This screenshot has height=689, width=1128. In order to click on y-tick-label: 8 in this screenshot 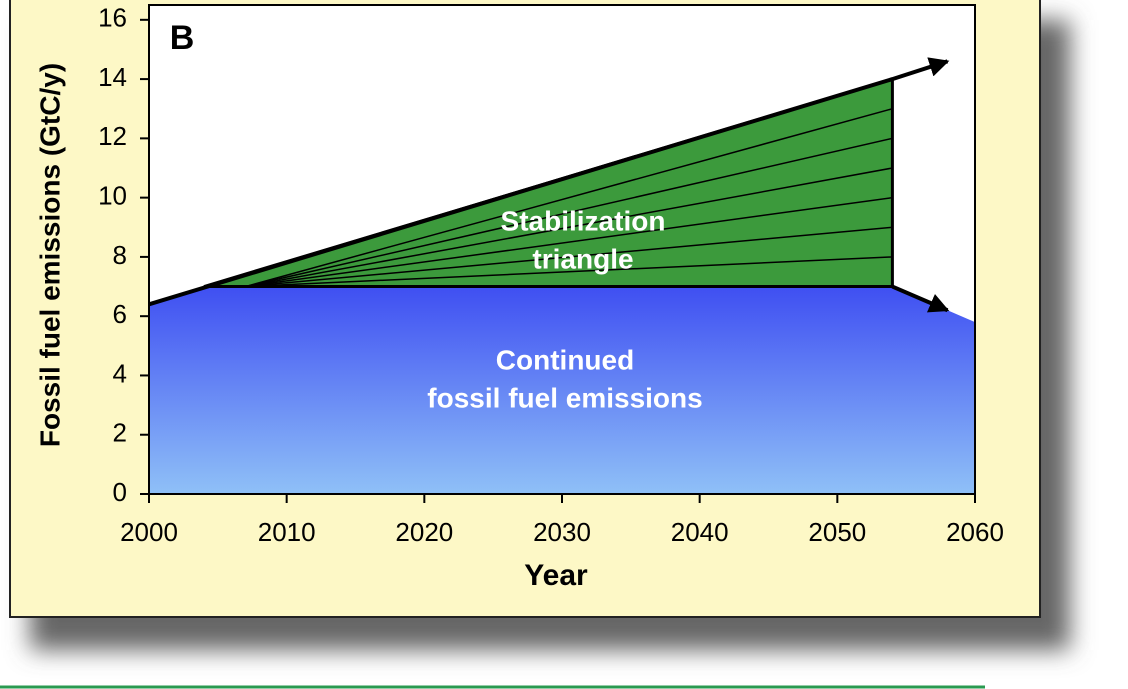, I will do `click(120, 255)`.